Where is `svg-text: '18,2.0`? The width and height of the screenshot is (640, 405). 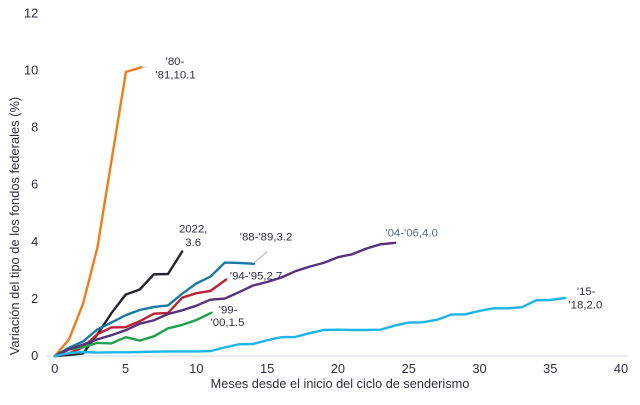 svg-text: '18,2.0 is located at coordinates (585, 305).